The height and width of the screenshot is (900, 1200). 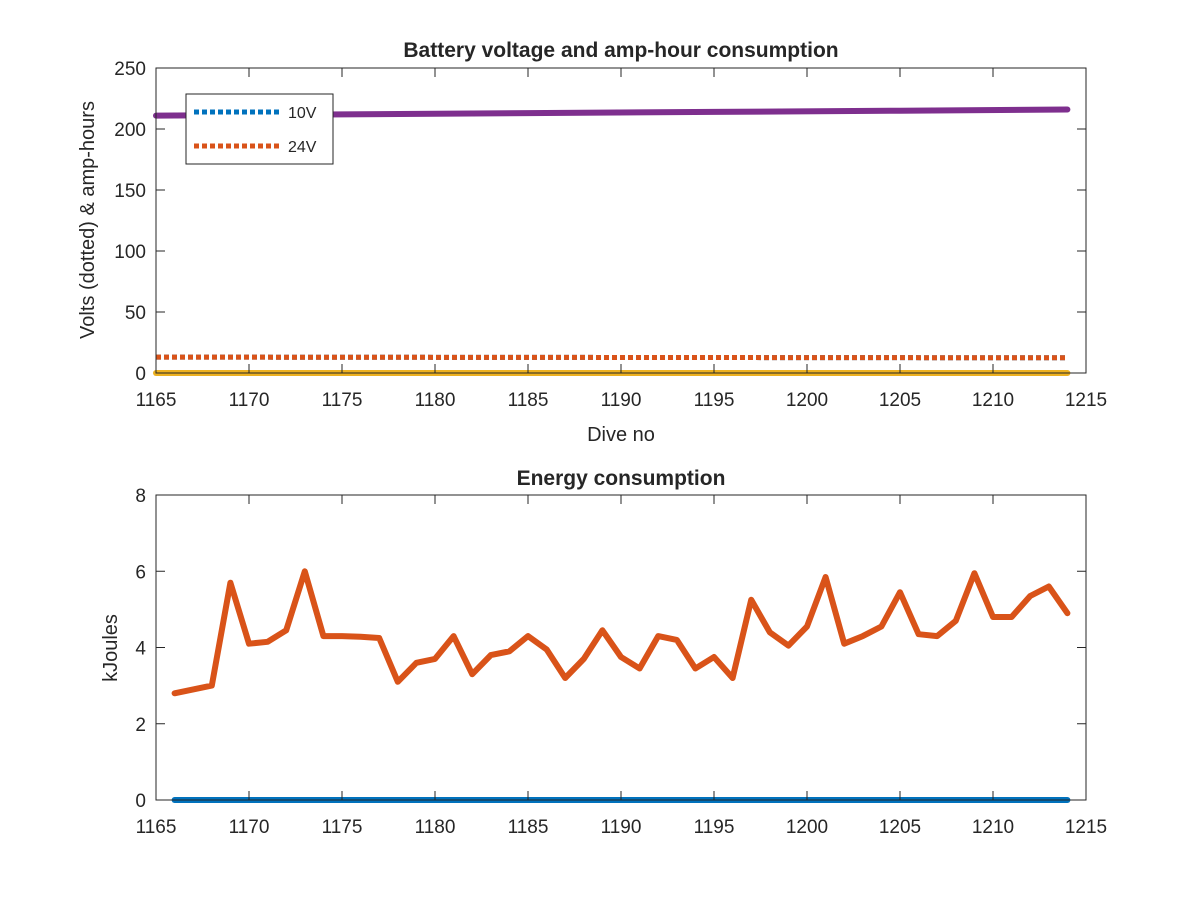 I want to click on energy-x-tick-label: 1180, so click(x=435, y=827).